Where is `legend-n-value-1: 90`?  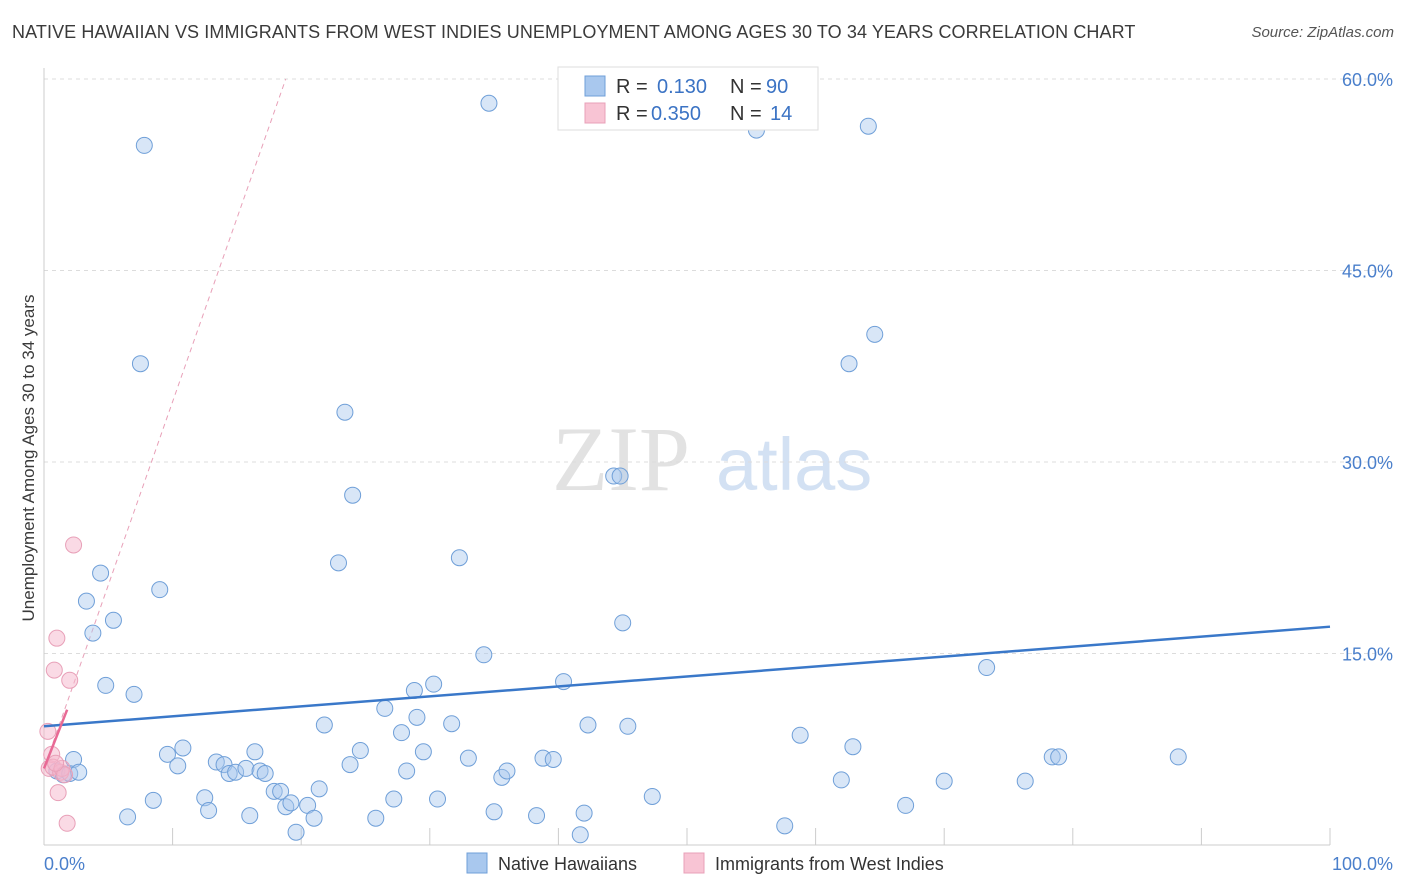
legend-n-value-1: 90 is located at coordinates (777, 87).